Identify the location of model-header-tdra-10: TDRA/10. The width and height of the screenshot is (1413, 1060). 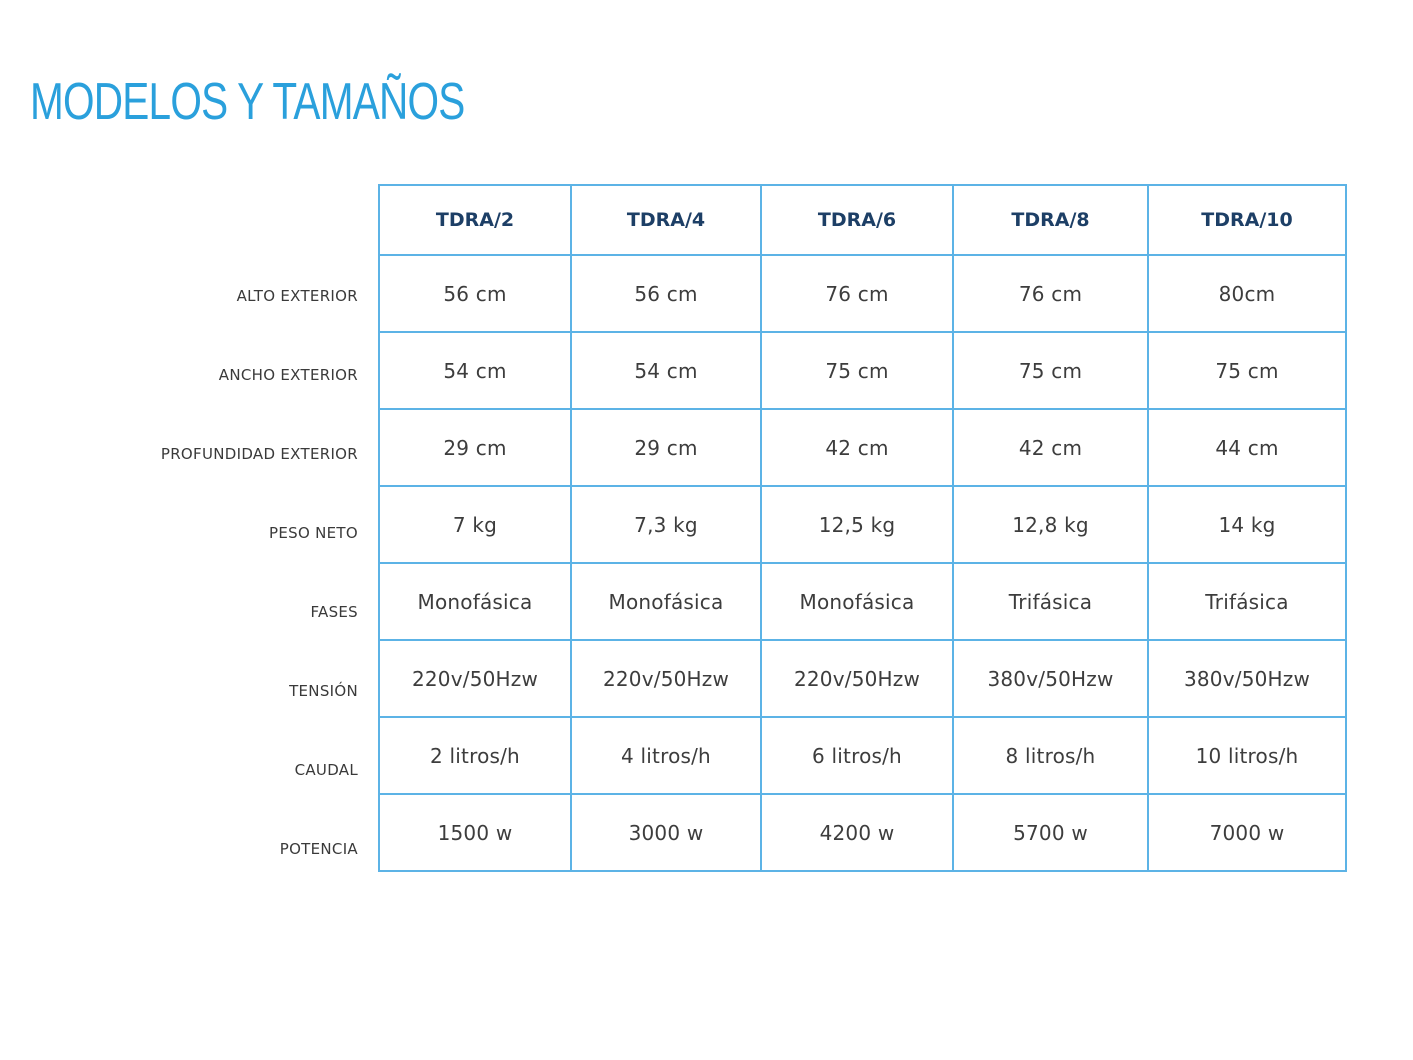
(1247, 220).